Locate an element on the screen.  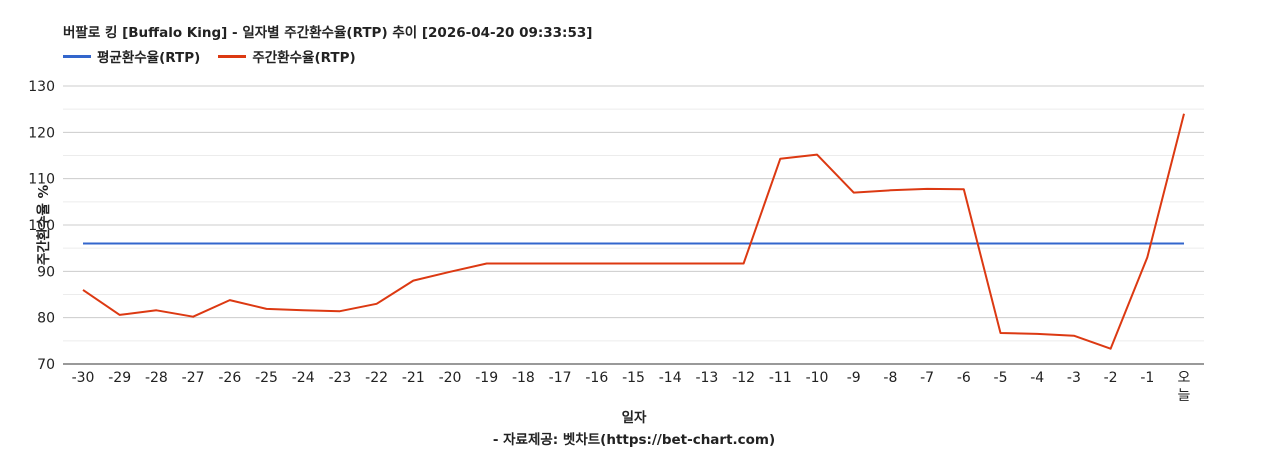
x-tick-label: -7 is located at coordinates (927, 378).